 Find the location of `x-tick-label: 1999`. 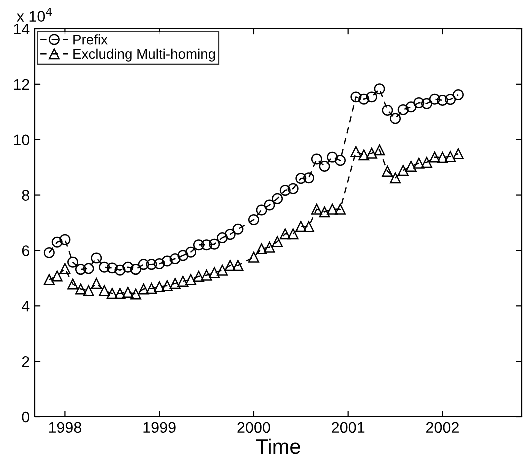

x-tick-label: 1999 is located at coordinates (160, 428).